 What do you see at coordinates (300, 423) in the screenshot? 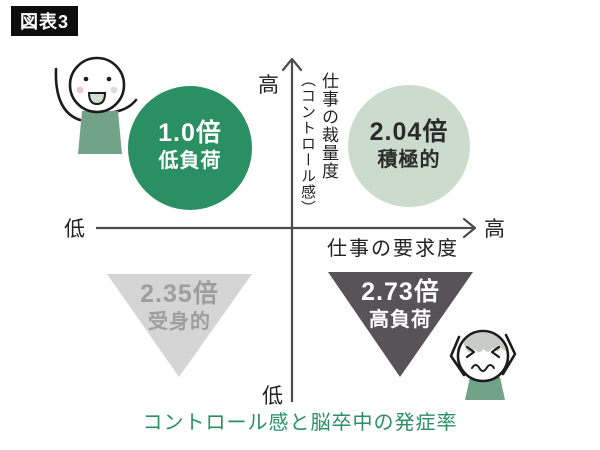
I see `caption: コントロール感と脳卒中の発症率` at bounding box center [300, 423].